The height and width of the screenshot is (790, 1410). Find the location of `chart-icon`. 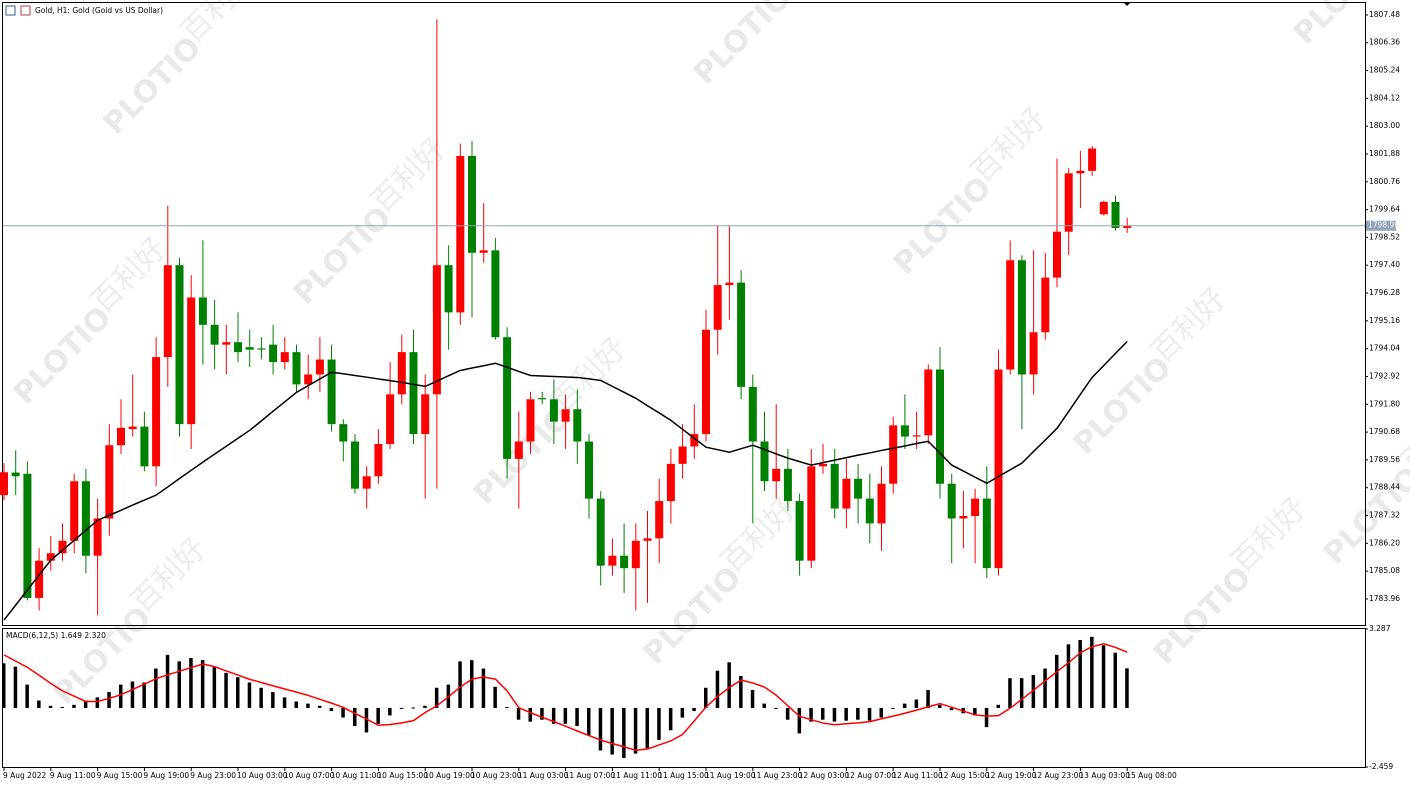

chart-icon is located at coordinates (25, 10).